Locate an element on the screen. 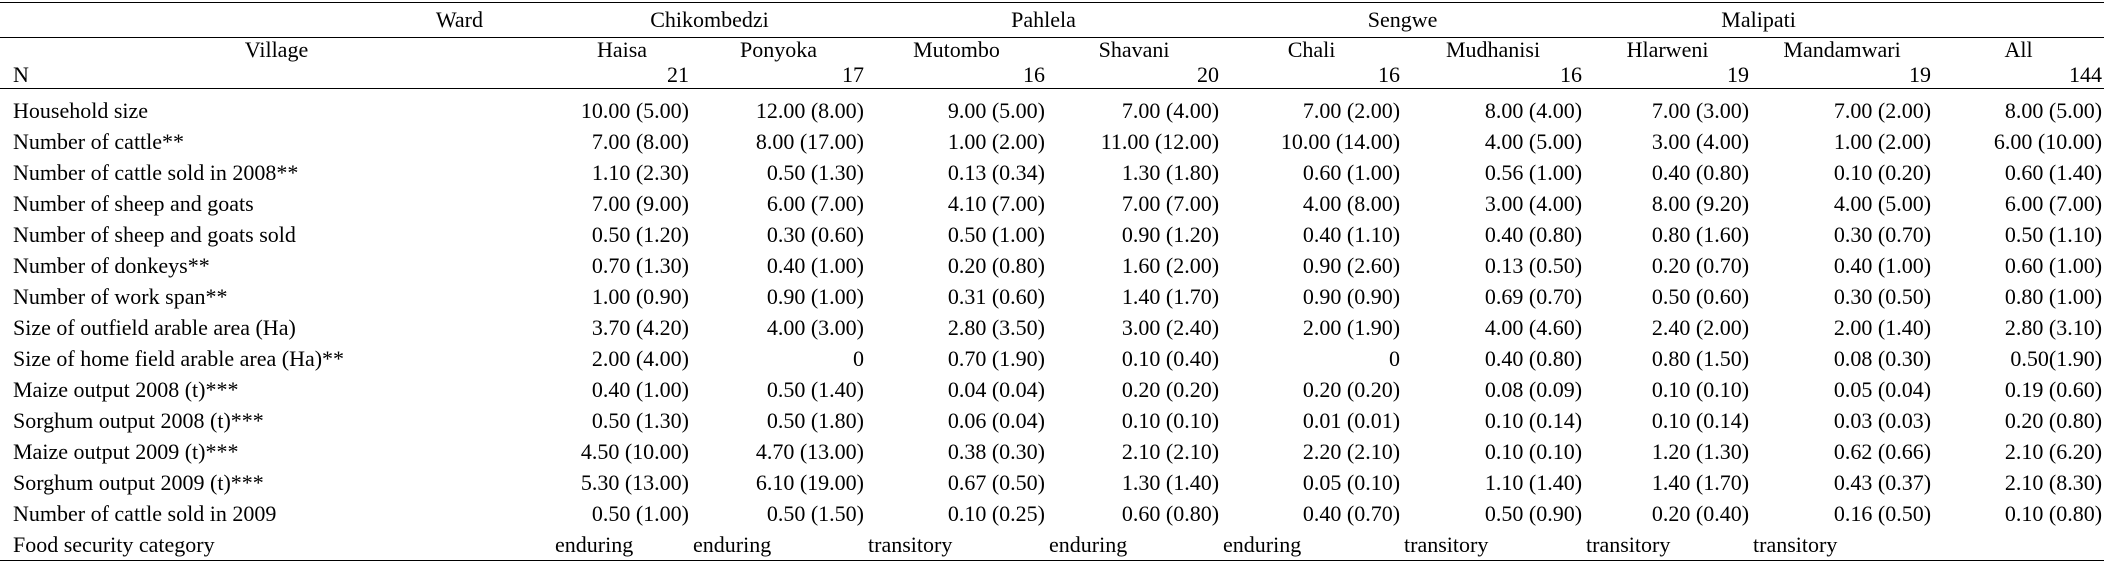  village-name: Mandamwari is located at coordinates (1842, 49).